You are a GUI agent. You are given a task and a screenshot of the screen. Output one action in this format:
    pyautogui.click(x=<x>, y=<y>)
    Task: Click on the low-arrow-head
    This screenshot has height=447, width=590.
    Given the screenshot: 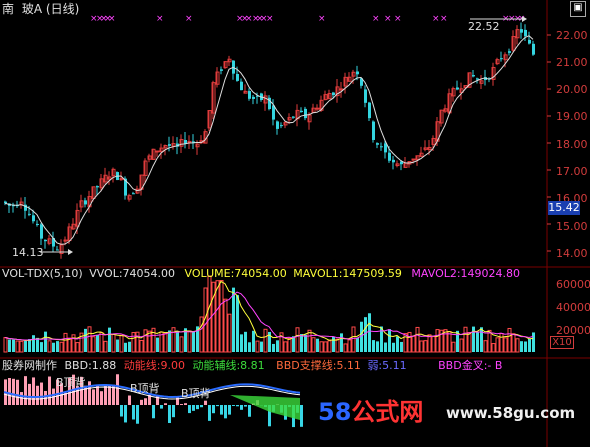 What is the action you would take?
    pyautogui.click(x=70, y=252)
    